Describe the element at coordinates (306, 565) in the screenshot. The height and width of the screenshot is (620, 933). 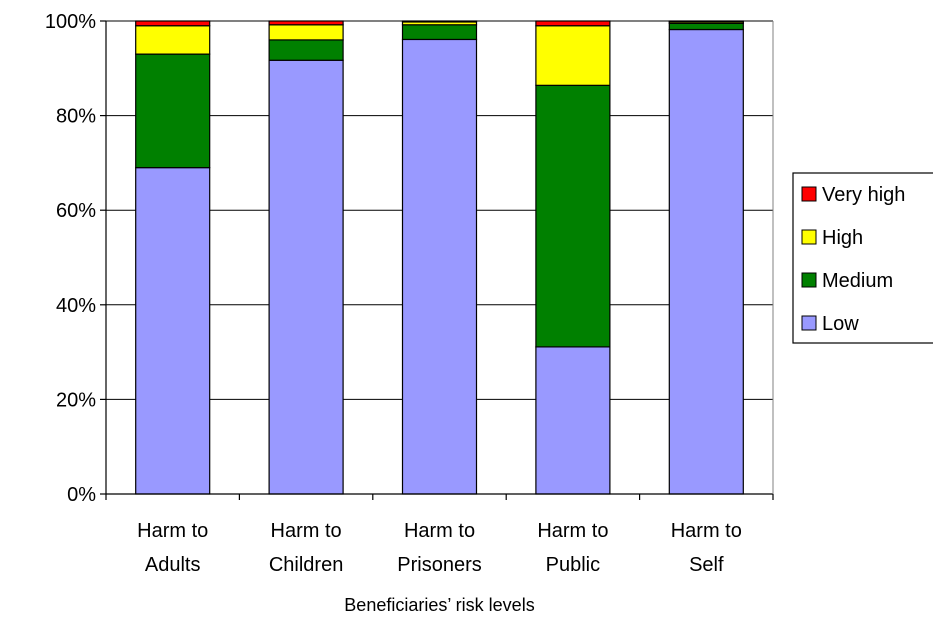
I see `x-category-label-line: Children` at that location.